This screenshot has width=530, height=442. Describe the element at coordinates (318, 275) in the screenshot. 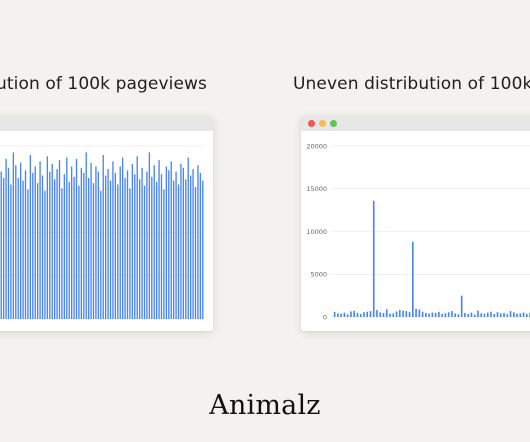

I see `y-tick-label: 5000` at that location.